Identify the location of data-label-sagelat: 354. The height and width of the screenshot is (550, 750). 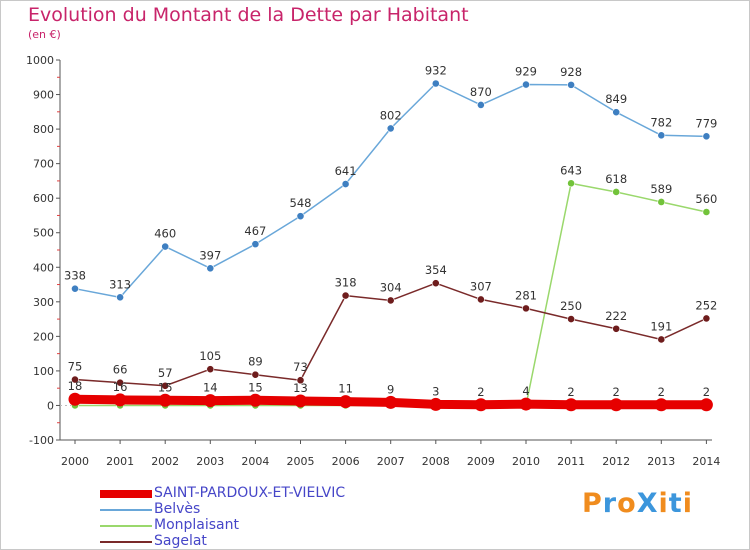
(436, 270).